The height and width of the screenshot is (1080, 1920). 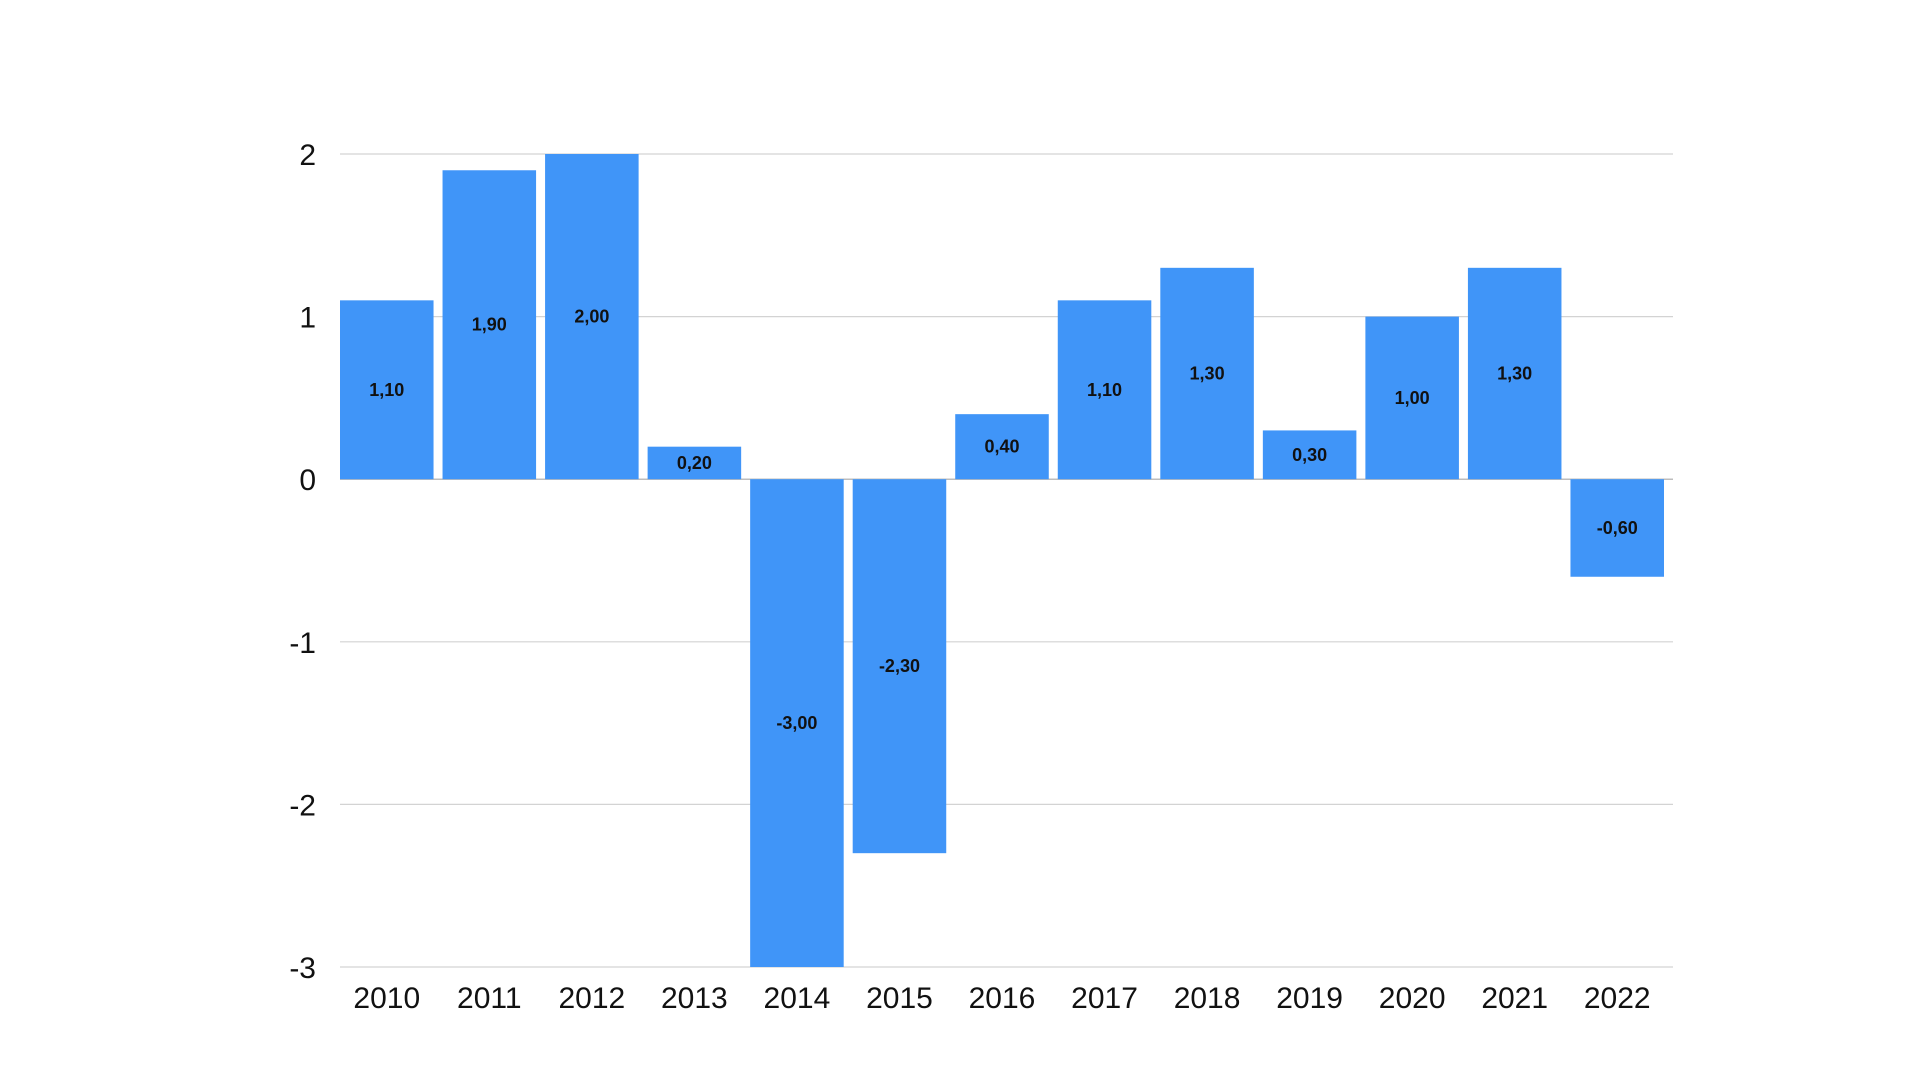 What do you see at coordinates (694, 998) in the screenshot?
I see `x-tick-label: 2013` at bounding box center [694, 998].